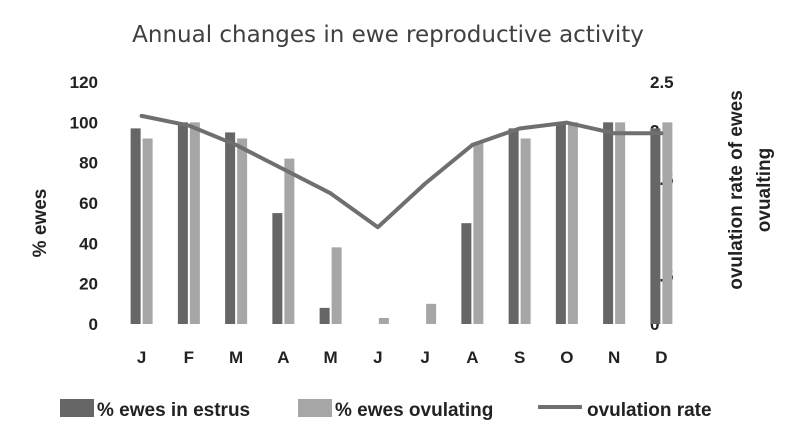 This screenshot has width=800, height=432. I want to click on left-tick-label: 80, so click(88, 163).